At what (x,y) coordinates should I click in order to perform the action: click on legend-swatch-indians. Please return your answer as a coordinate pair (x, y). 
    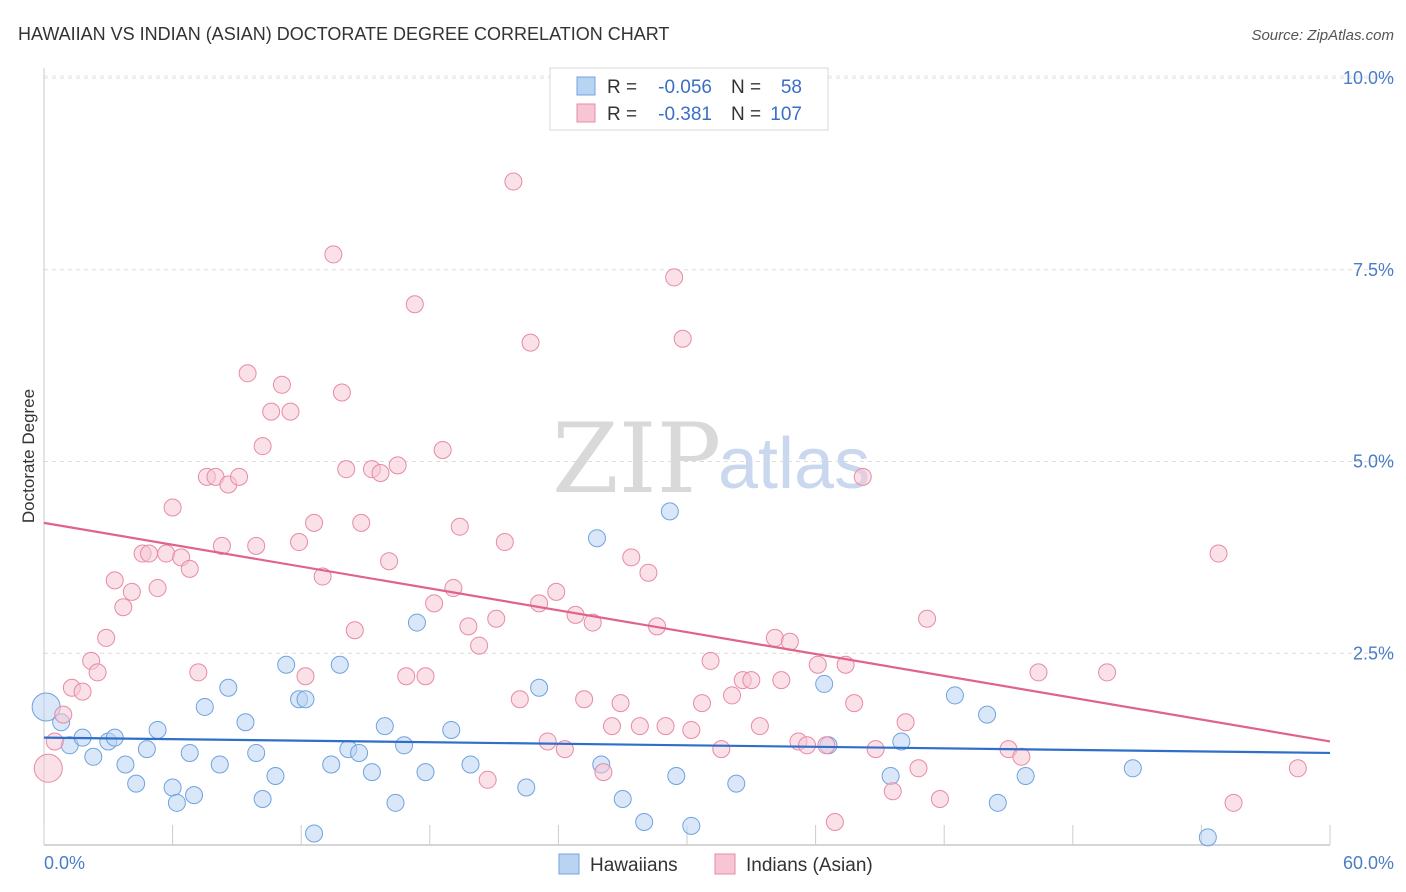
    Looking at the image, I should click on (586, 113).